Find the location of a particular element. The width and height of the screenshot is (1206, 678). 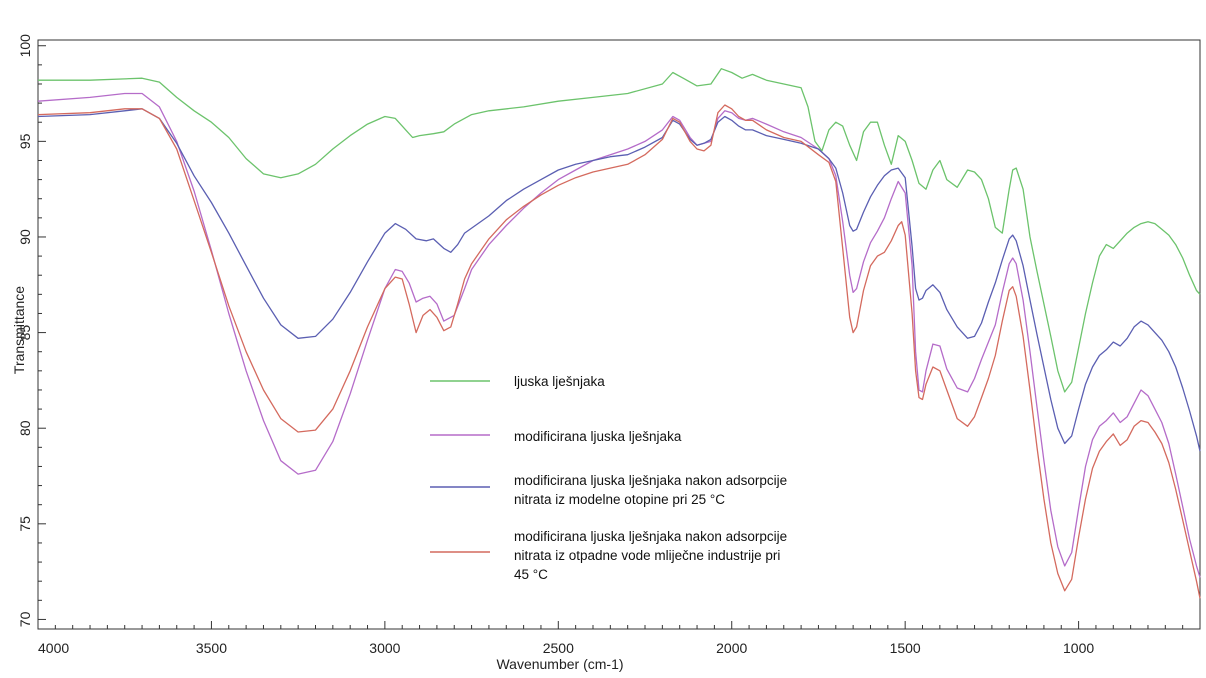

y-tick-label: 85 is located at coordinates (25, 333).